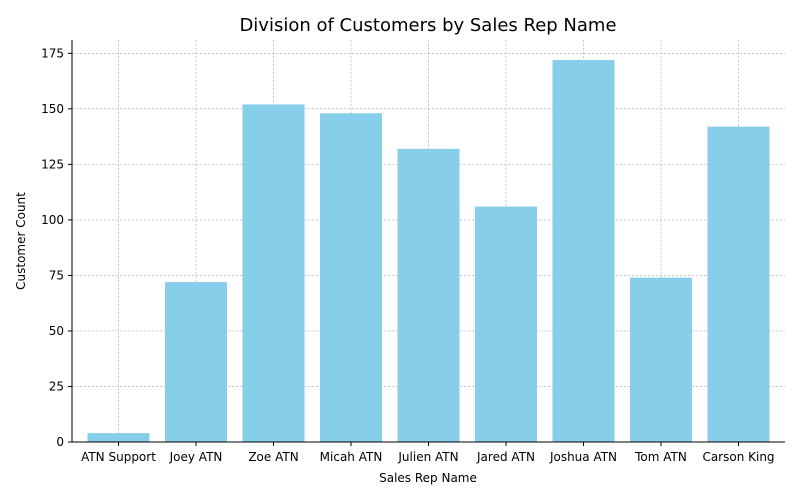 The height and width of the screenshot is (500, 800). I want to click on x-tick-label-5: Jared ATN, so click(505, 457).